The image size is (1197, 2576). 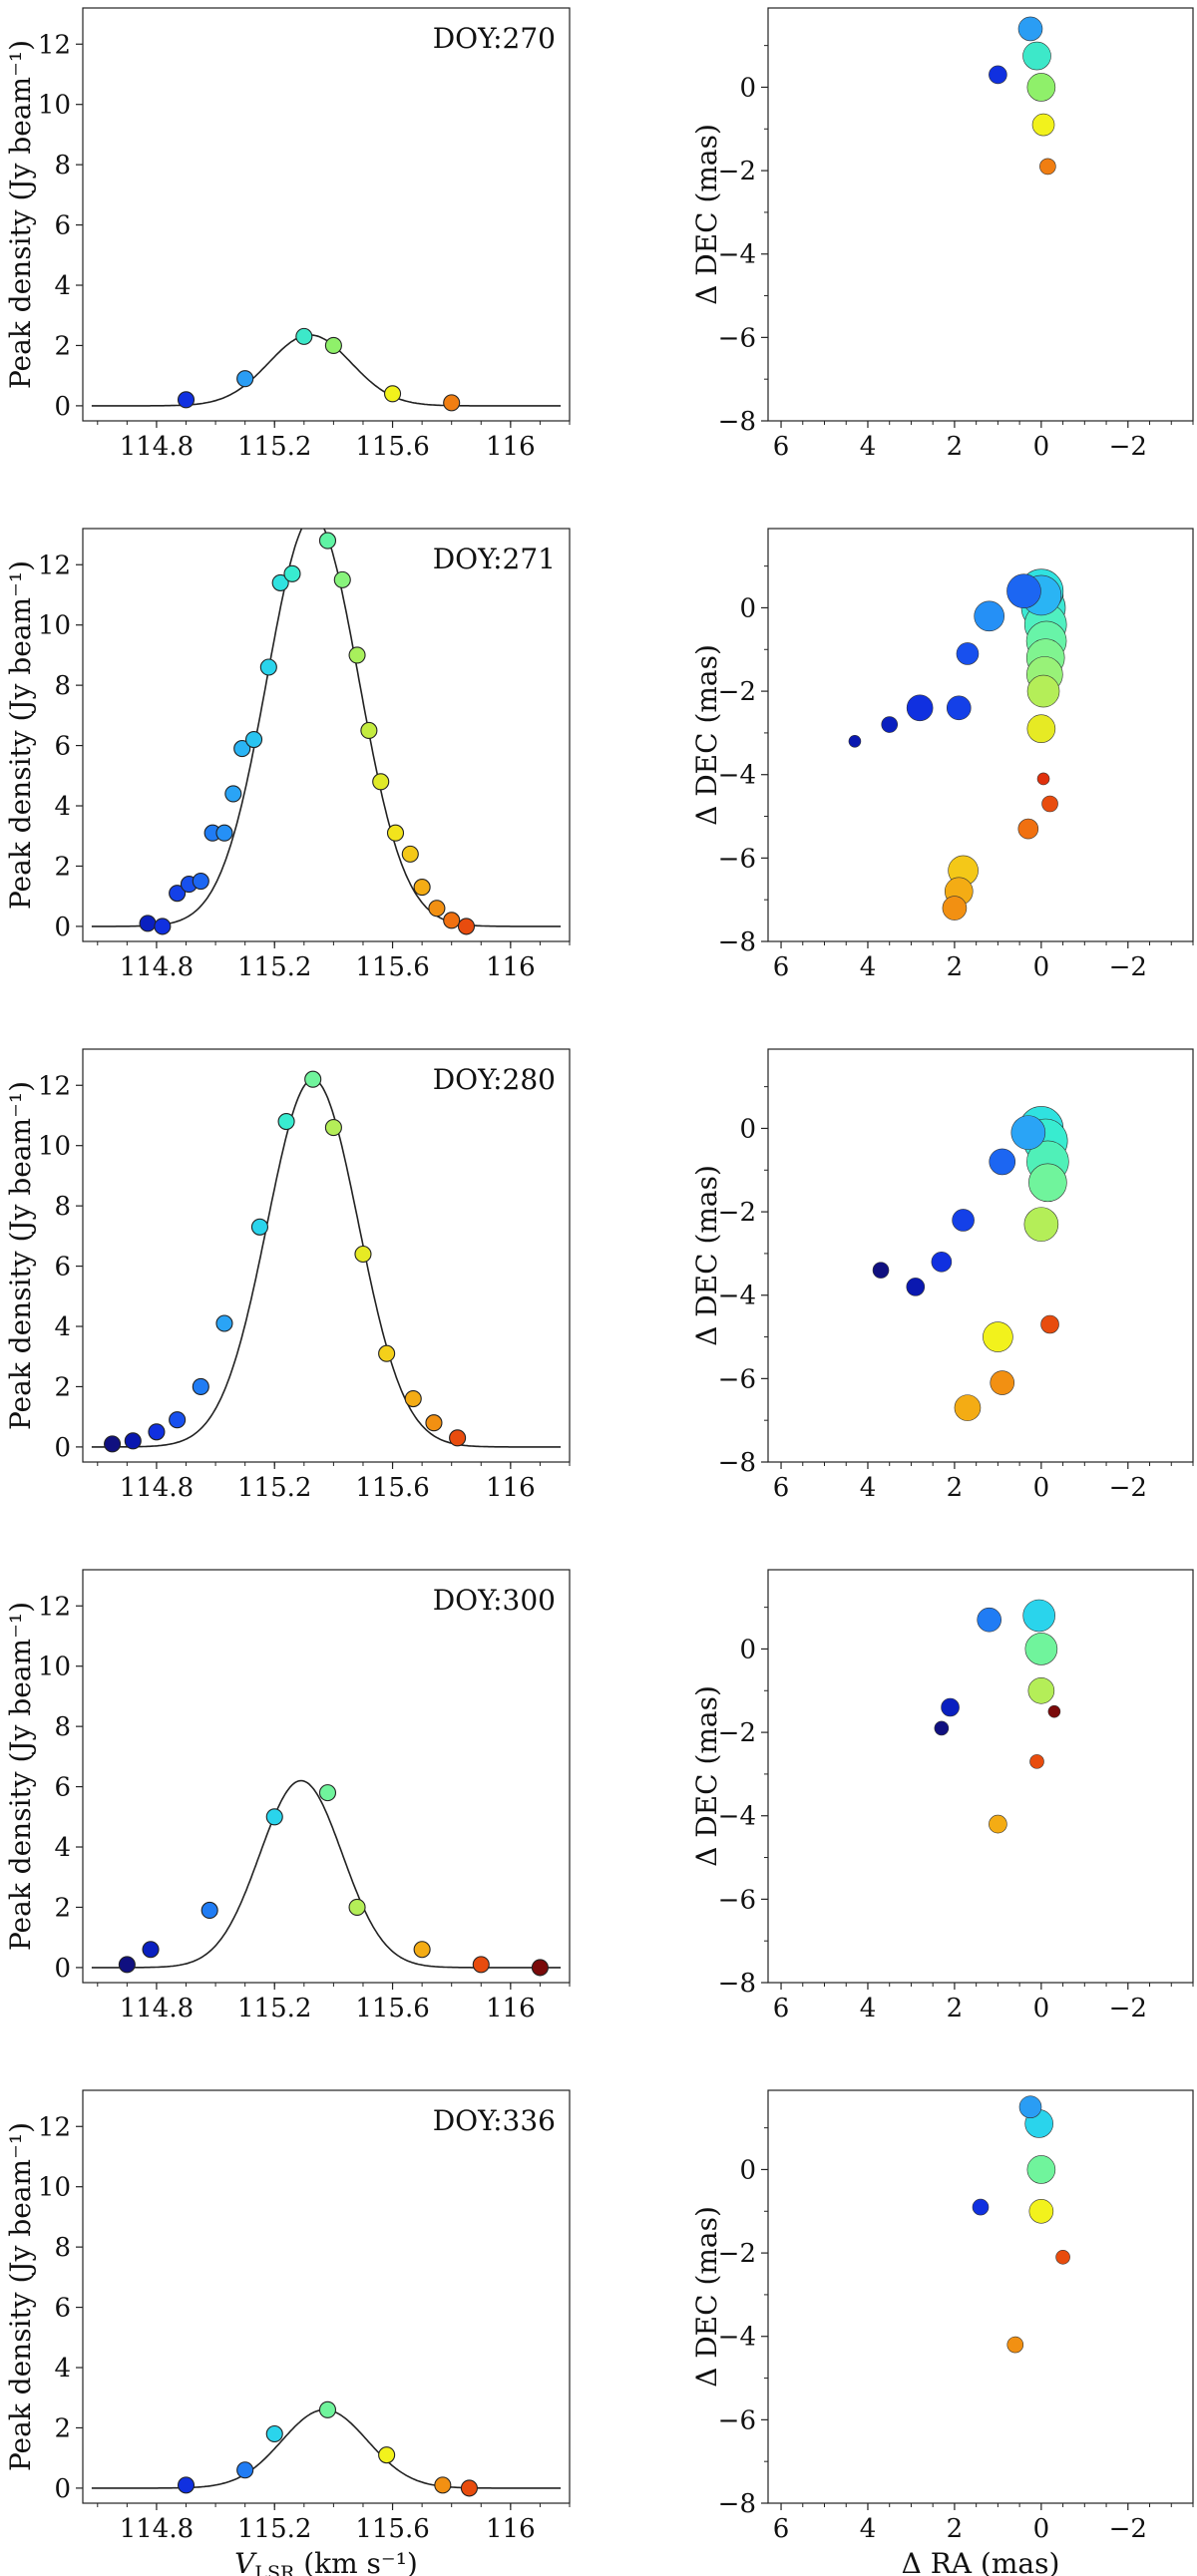 I want to click on x-tick-label: 4, so click(x=868, y=2009).